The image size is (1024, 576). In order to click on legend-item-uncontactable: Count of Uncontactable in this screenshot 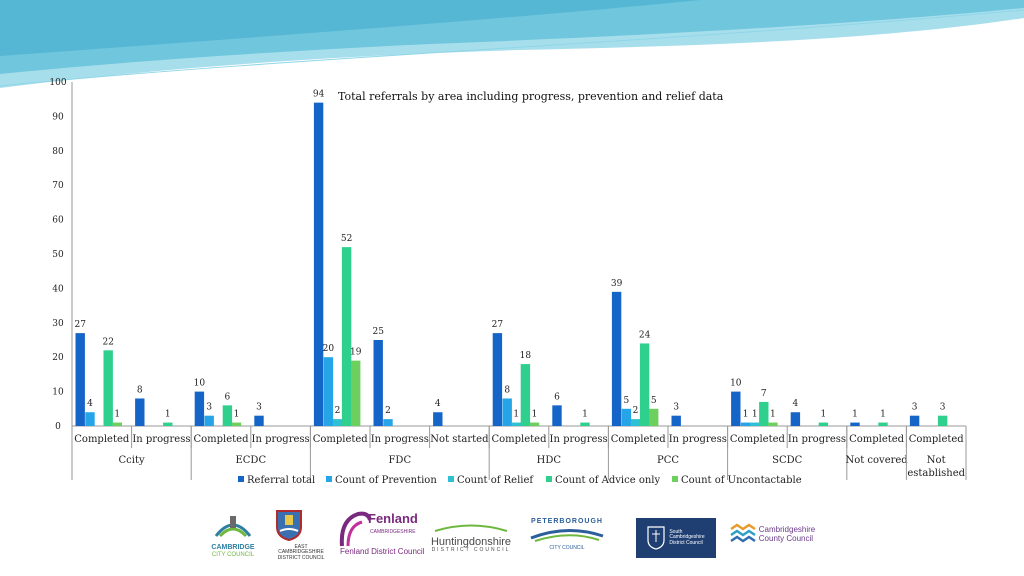, I will do `click(737, 480)`.